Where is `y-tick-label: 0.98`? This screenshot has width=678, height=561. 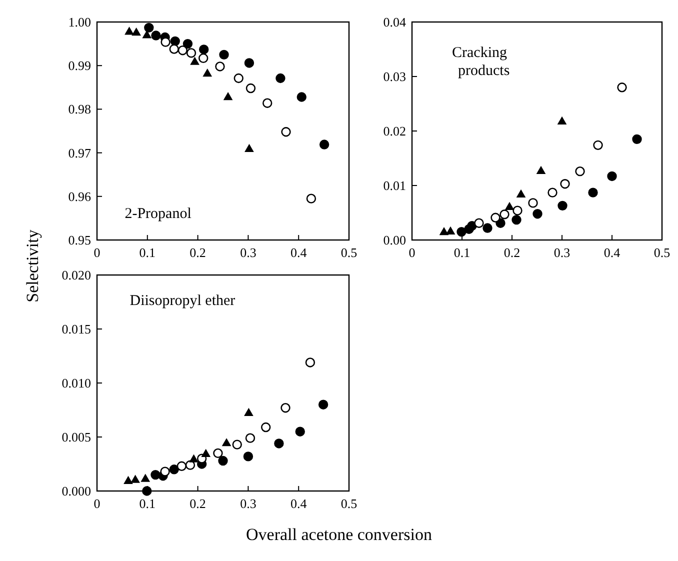 y-tick-label: 0.98 is located at coordinates (79, 109).